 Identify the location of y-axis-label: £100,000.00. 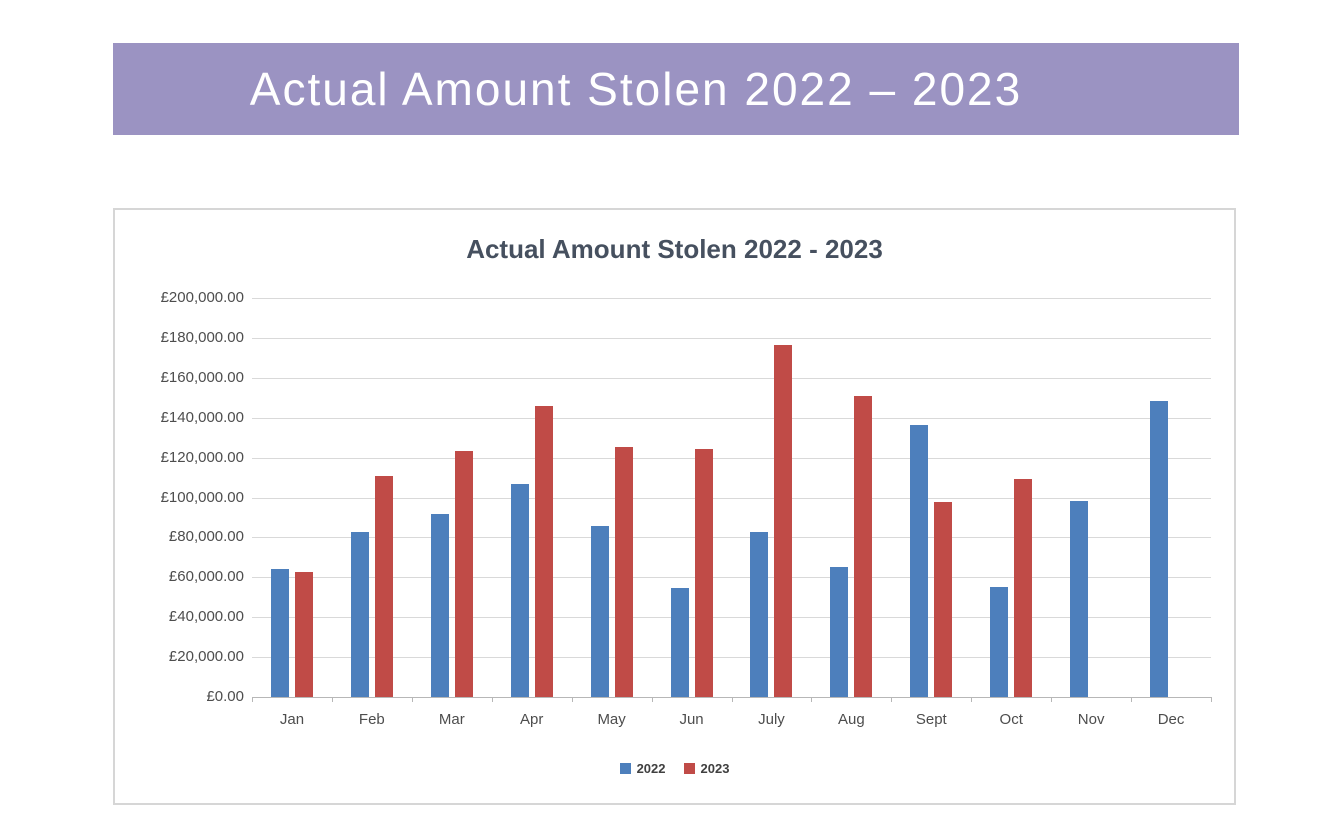
(202, 497).